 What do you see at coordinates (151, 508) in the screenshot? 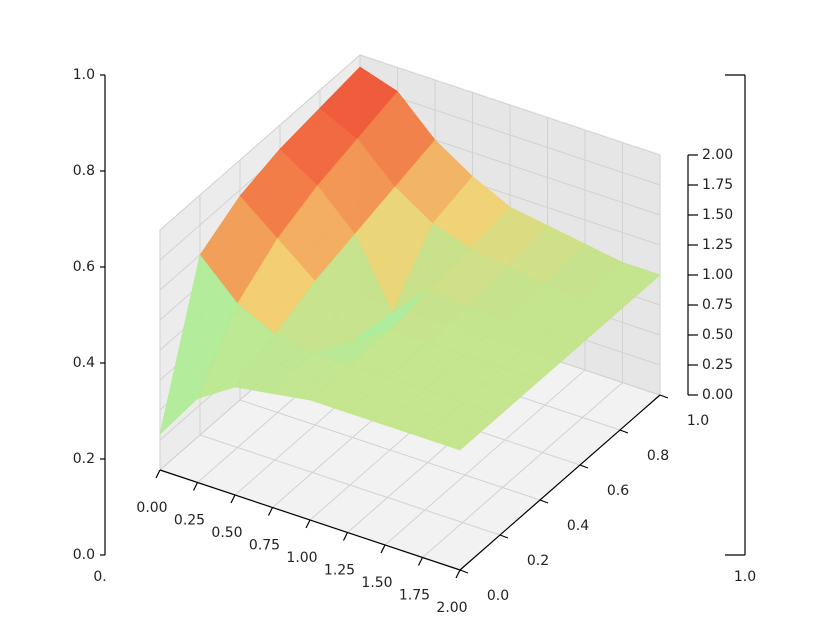
I see `x-tick-label: 0.00` at bounding box center [151, 508].